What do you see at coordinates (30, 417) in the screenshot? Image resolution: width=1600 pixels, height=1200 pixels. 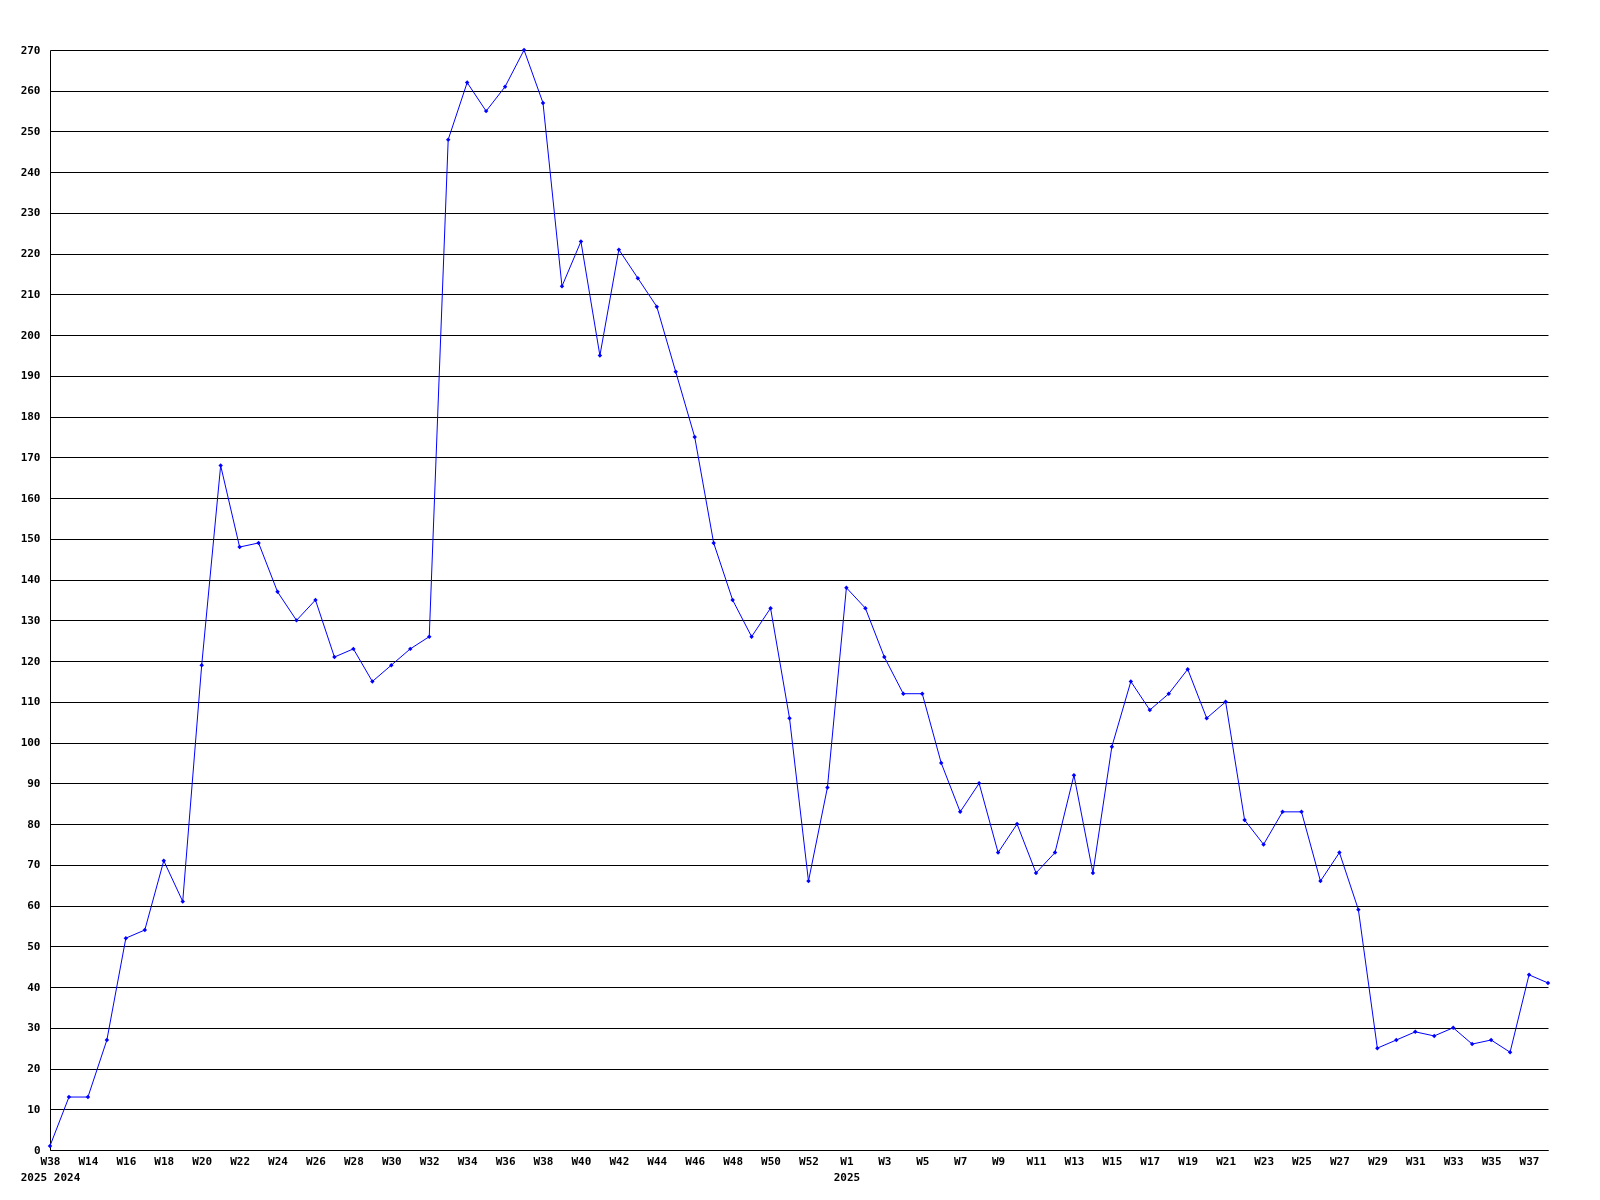 I see `y-tick-label: 180` at bounding box center [30, 417].